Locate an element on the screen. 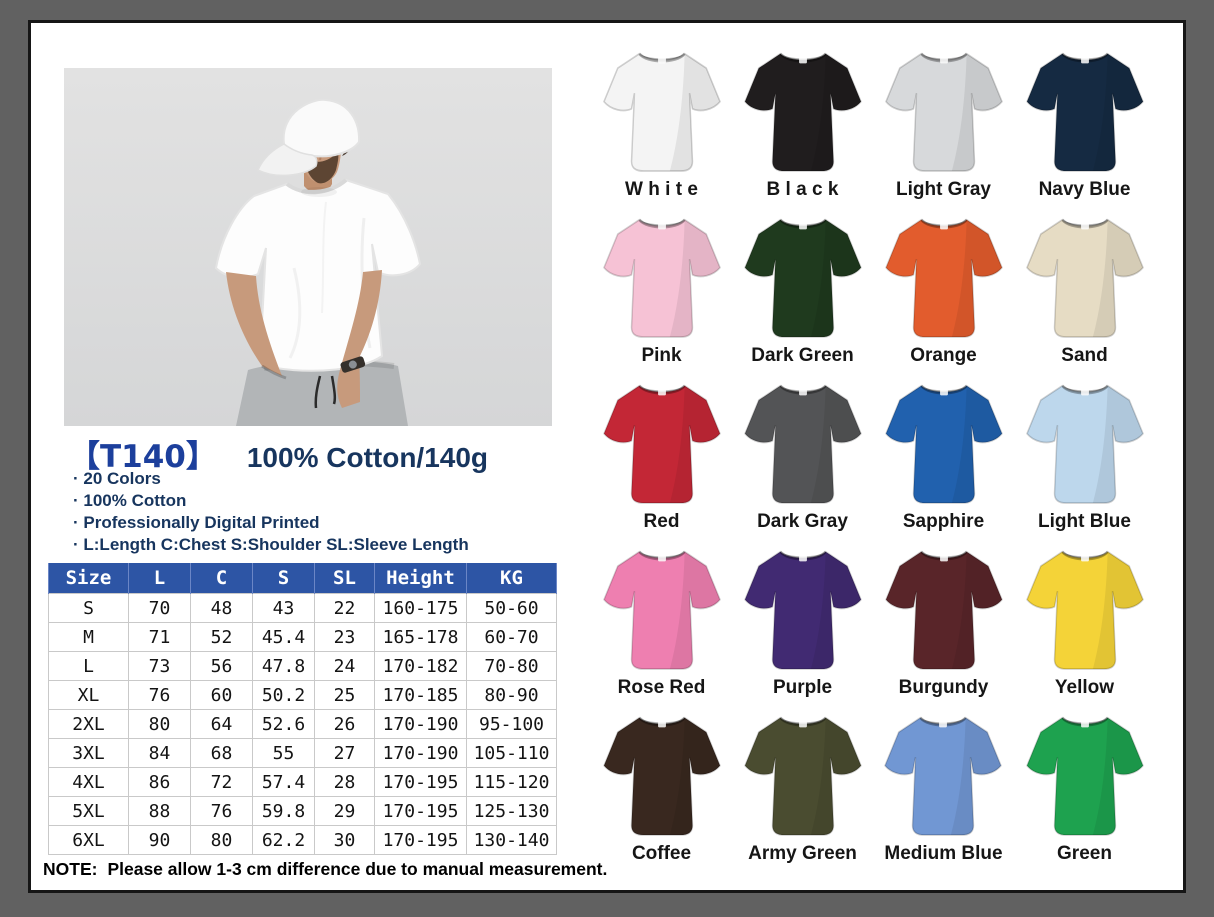  cell: 30 is located at coordinates (344, 840).